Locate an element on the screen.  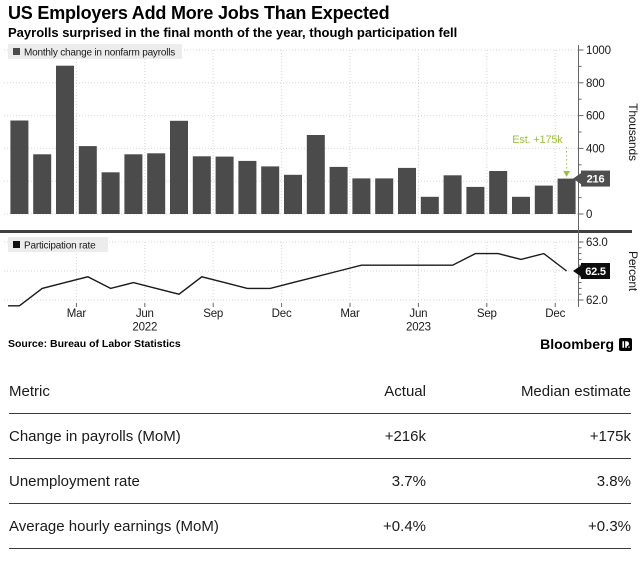
actual-value: 3.7% is located at coordinates (351, 481).